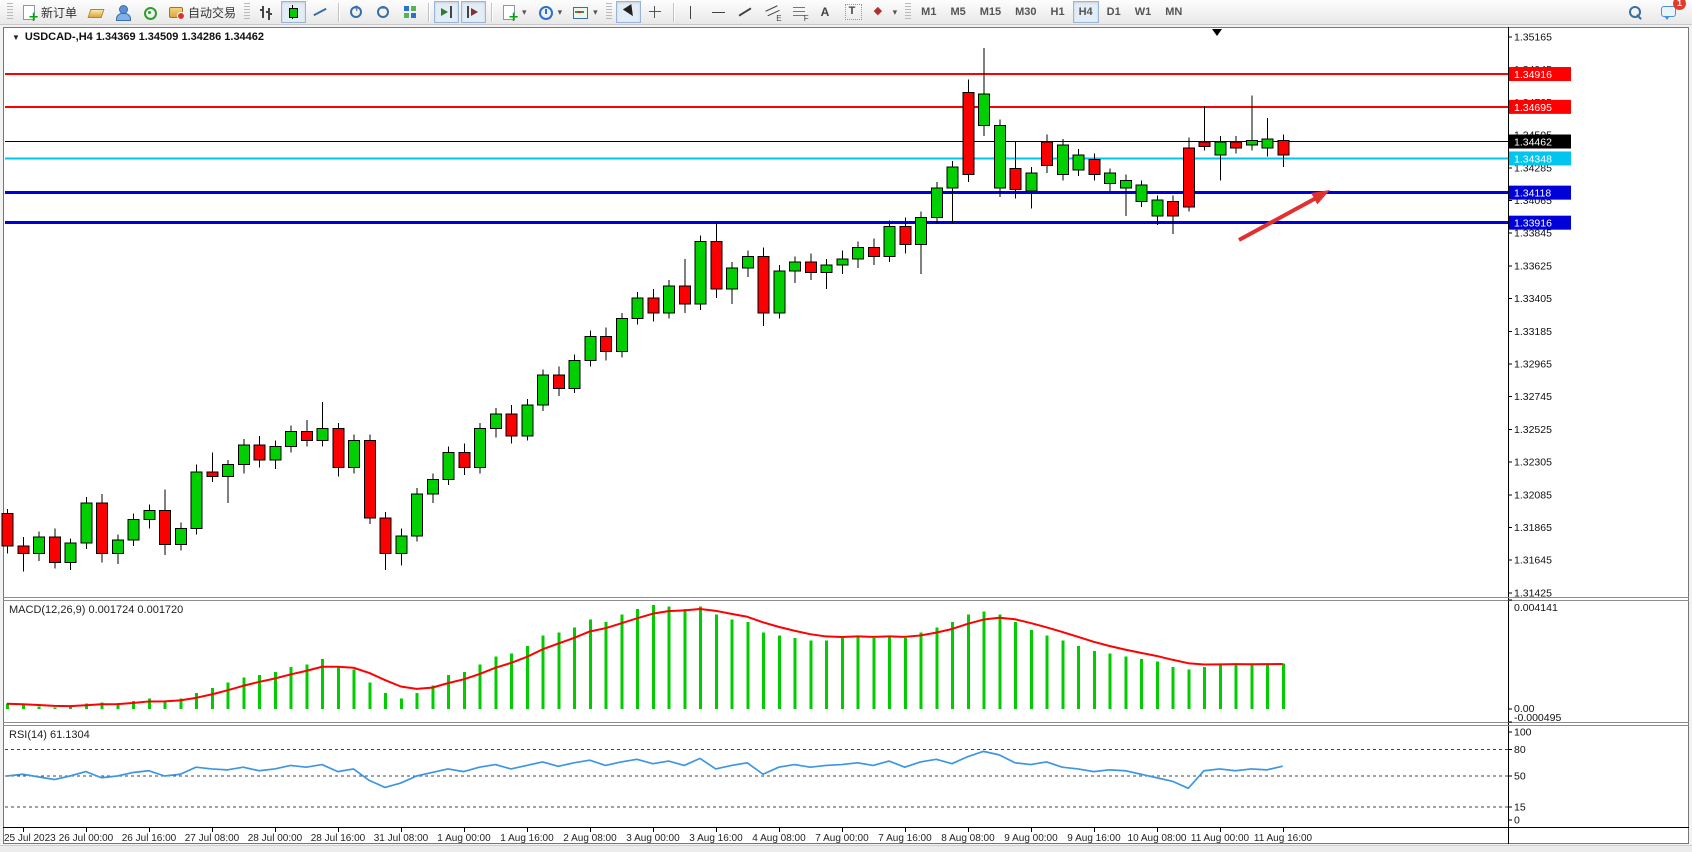 The width and height of the screenshot is (1692, 852). What do you see at coordinates (1540, 158) in the screenshot?
I see `price-badge: 1.34348` at bounding box center [1540, 158].